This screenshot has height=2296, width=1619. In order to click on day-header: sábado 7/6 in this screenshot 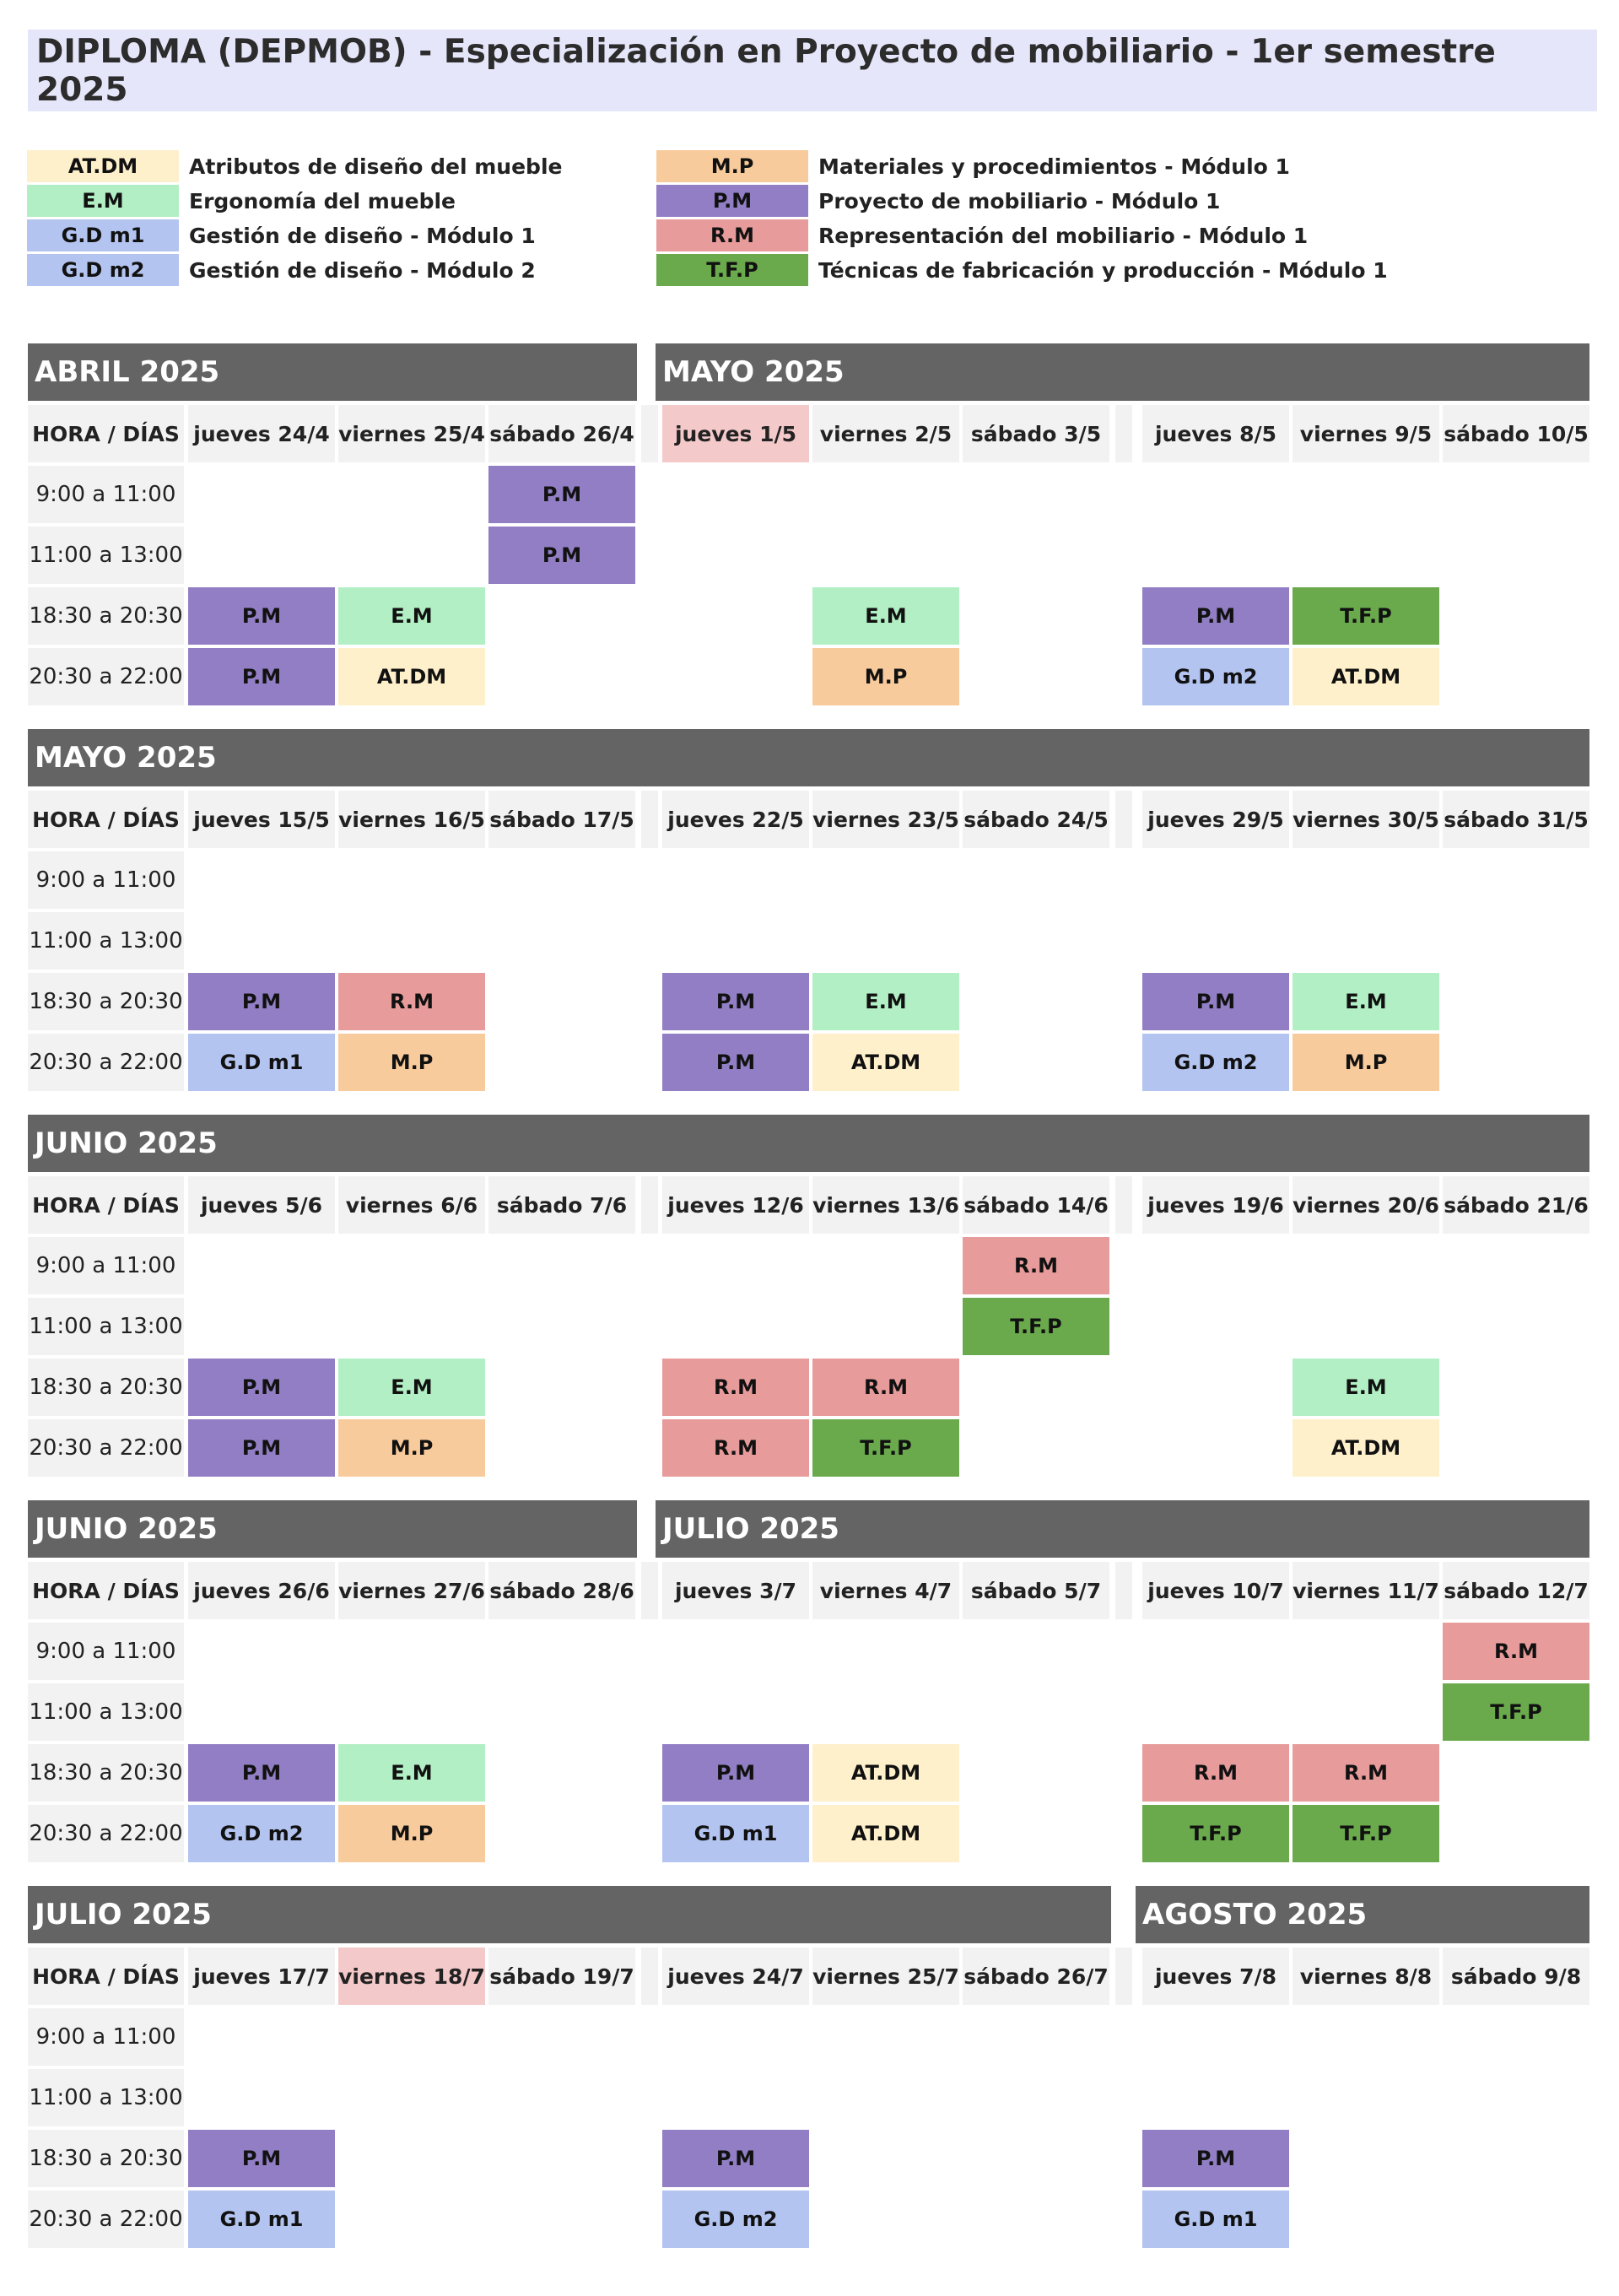, I will do `click(561, 1205)`.